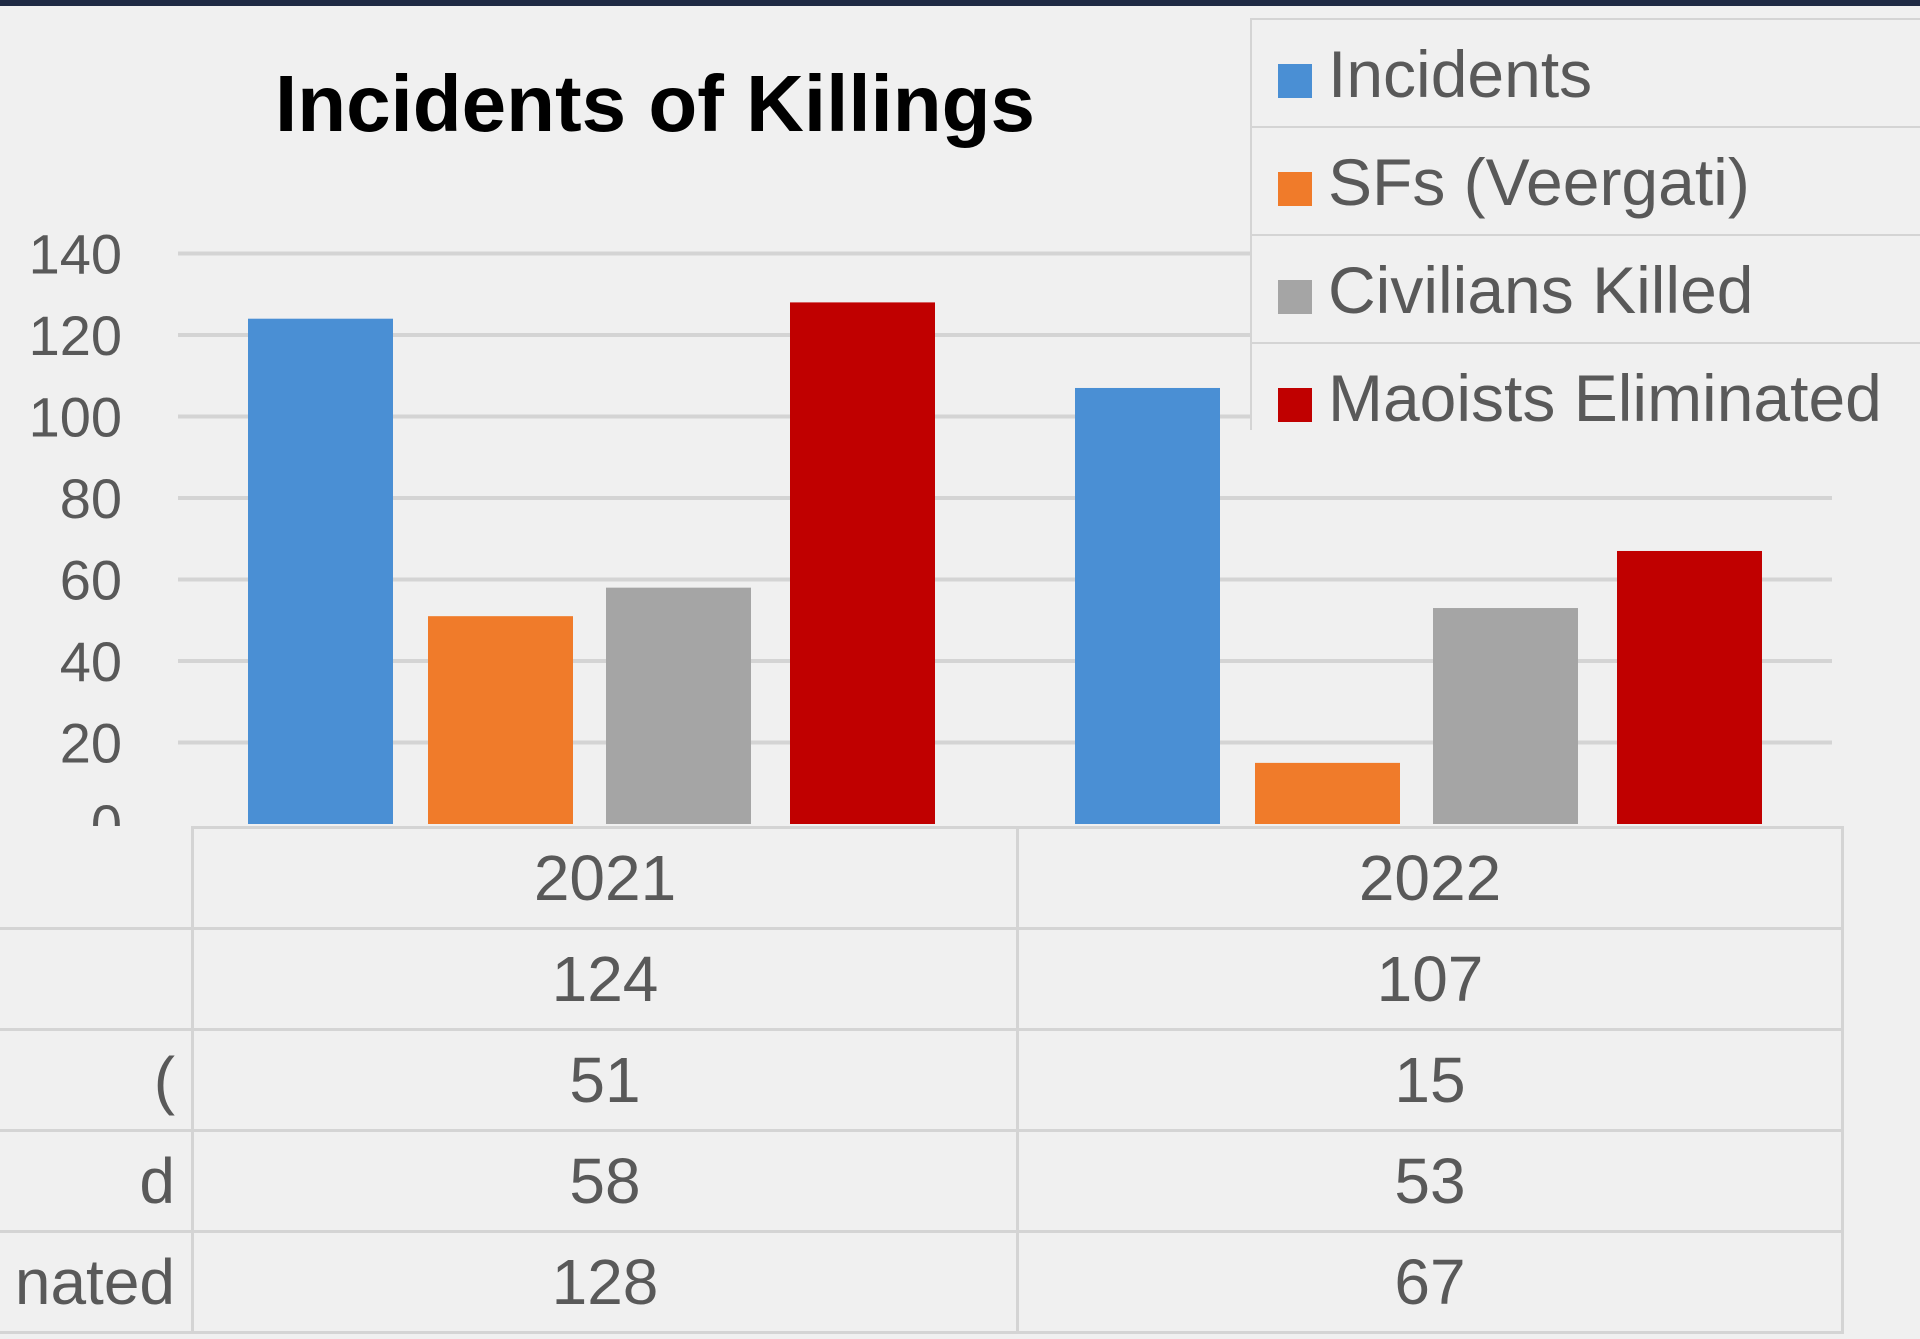 This screenshot has height=1339, width=1920. I want to click on bar-maoists-eliminated-2021, so click(862, 563).